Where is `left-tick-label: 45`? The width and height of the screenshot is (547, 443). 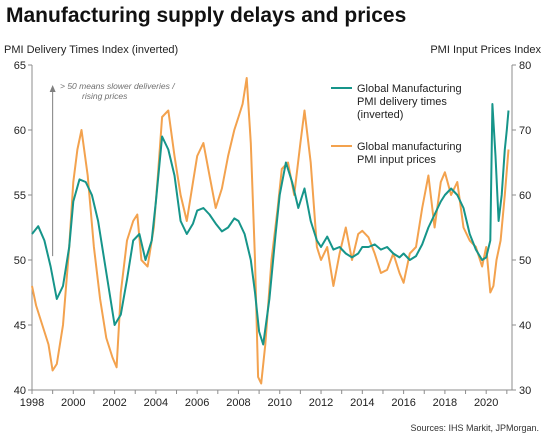 left-tick-label: 45 is located at coordinates (20, 326).